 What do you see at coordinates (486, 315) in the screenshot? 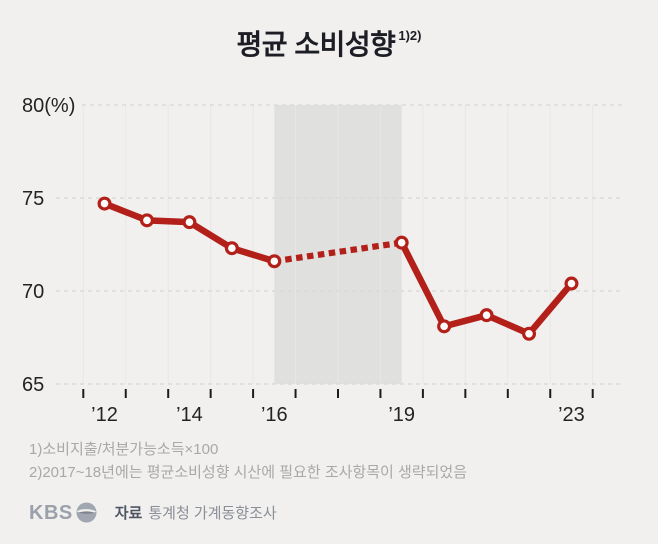
I see `data-point-2021` at bounding box center [486, 315].